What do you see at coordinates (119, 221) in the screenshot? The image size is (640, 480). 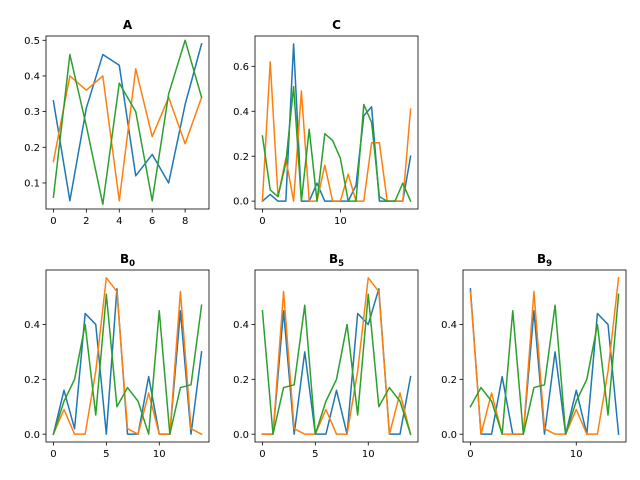 I see `x-tick-label: 4` at bounding box center [119, 221].